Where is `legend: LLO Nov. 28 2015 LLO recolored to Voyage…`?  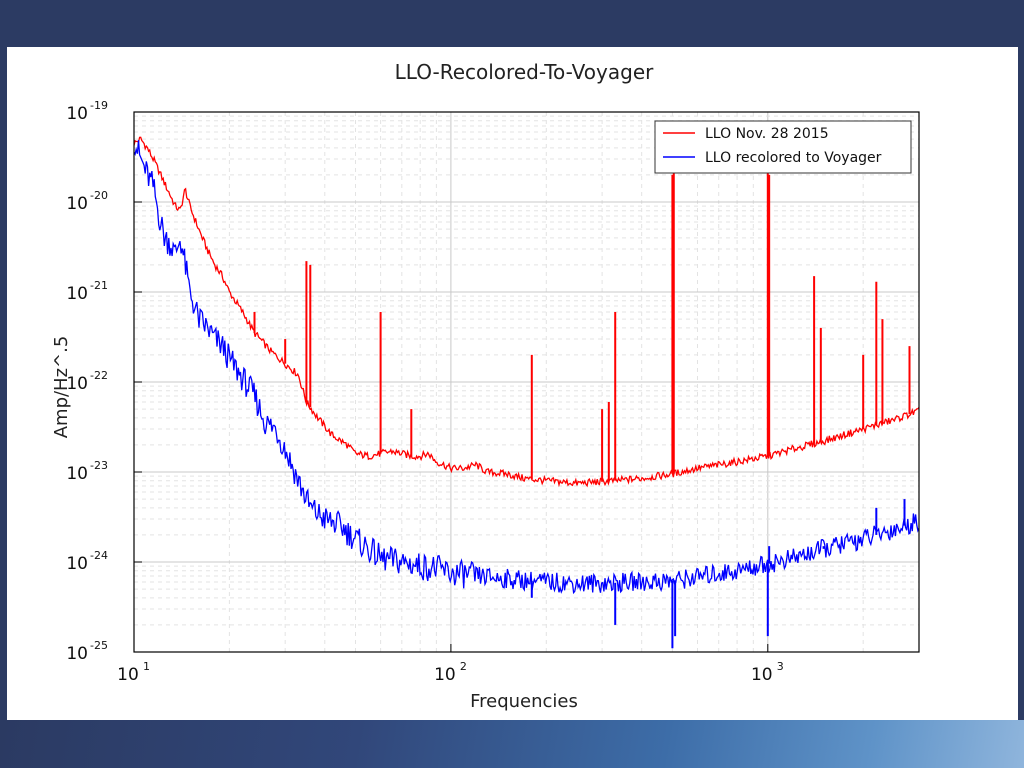
legend: LLO Nov. 28 2015 LLO recolored to Voyage… is located at coordinates (783, 147).